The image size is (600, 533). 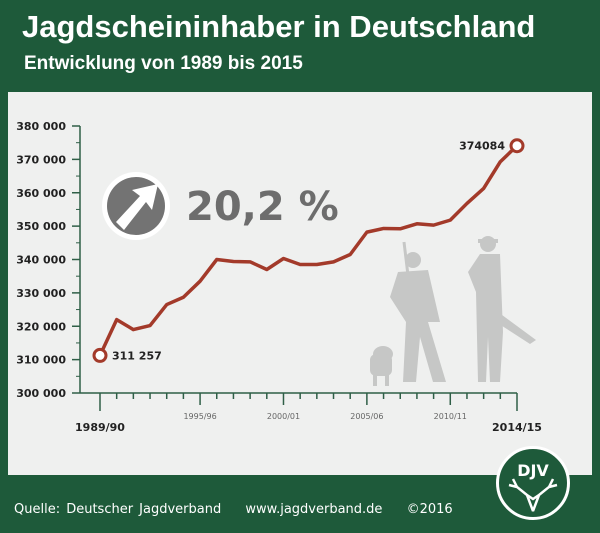 I want to click on growth-badge: 20,2 %, so click(x=220, y=206).